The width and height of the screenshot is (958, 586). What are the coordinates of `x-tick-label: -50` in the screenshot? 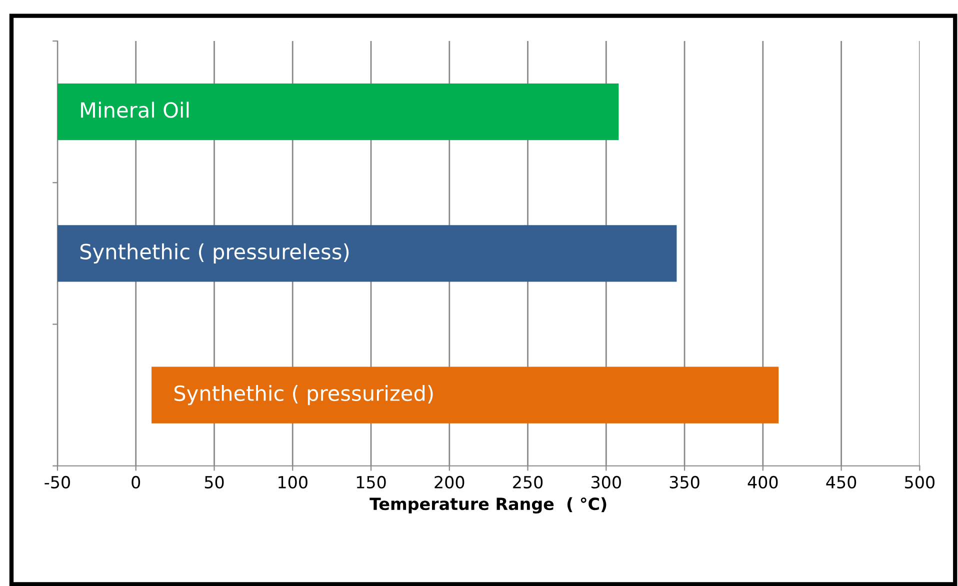 It's located at (57, 482).